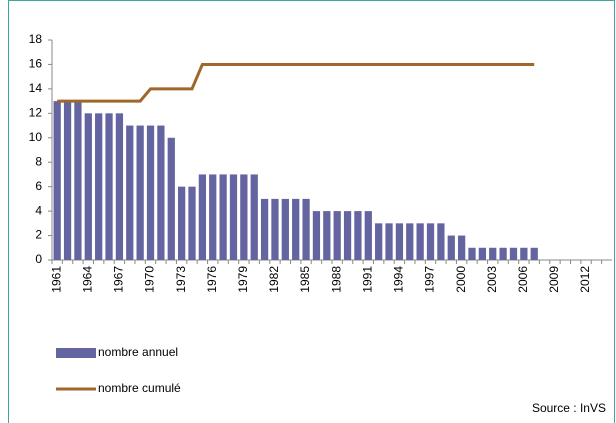 This screenshot has height=423, width=616. Describe the element at coordinates (87, 279) in the screenshot. I see `x-tick-label: 1964` at that location.